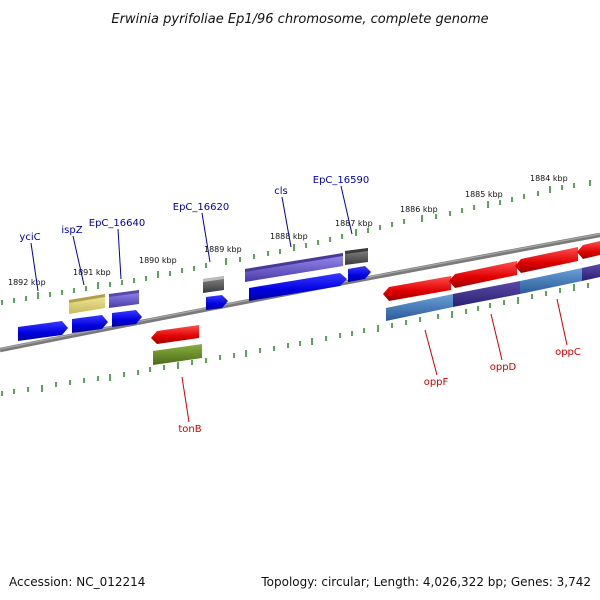 This screenshot has width=600, height=600. What do you see at coordinates (356, 256) in the screenshot?
I see `gene-epc16590-feature` at bounding box center [356, 256].